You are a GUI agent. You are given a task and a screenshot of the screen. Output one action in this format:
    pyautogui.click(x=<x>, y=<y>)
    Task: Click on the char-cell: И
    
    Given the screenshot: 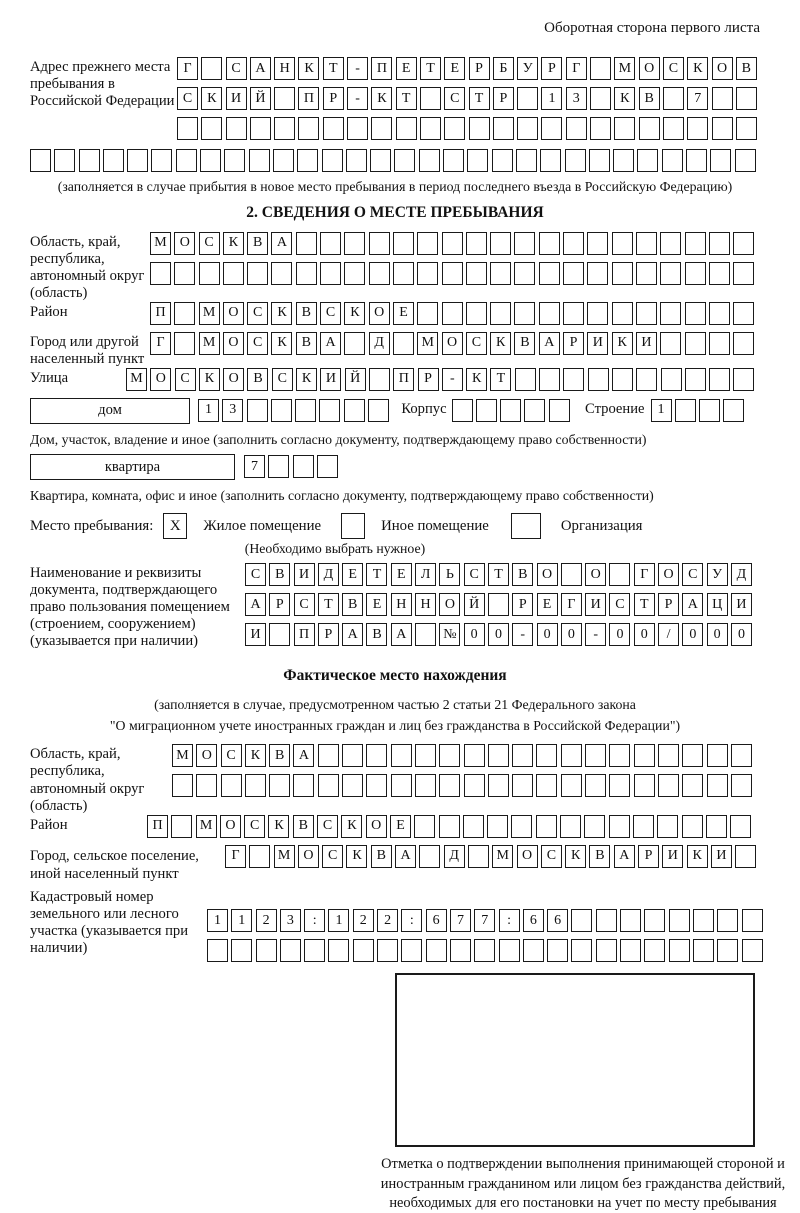 What is the action you would take?
    pyautogui.click(x=598, y=343)
    